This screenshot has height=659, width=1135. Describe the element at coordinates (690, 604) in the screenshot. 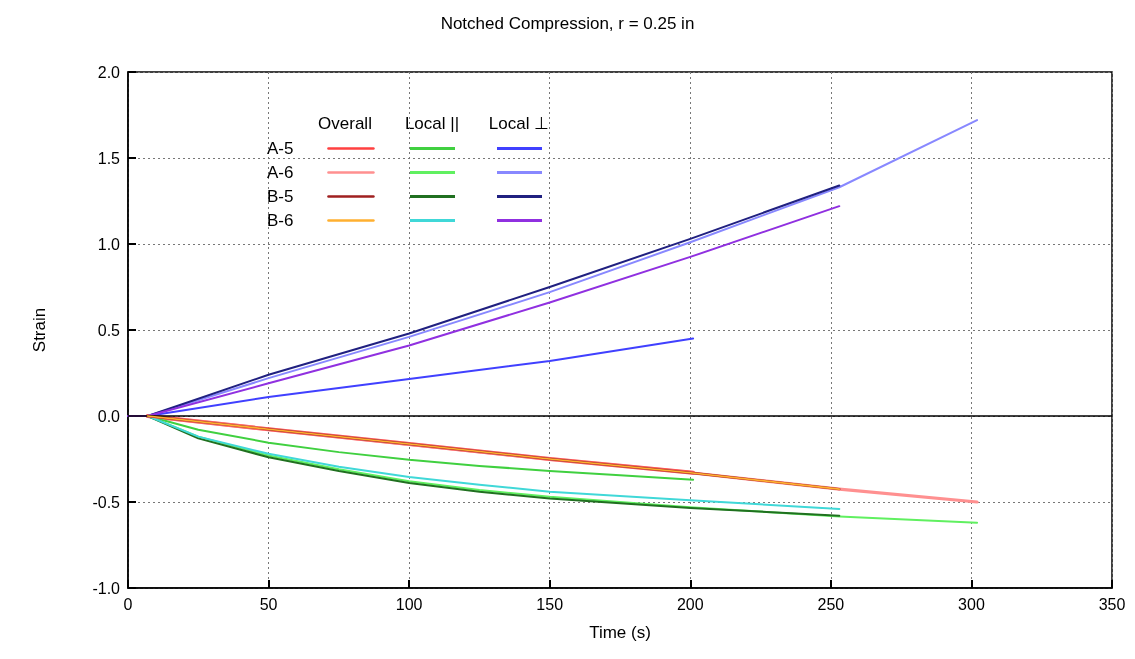

I see `x-tick-label: 200` at that location.